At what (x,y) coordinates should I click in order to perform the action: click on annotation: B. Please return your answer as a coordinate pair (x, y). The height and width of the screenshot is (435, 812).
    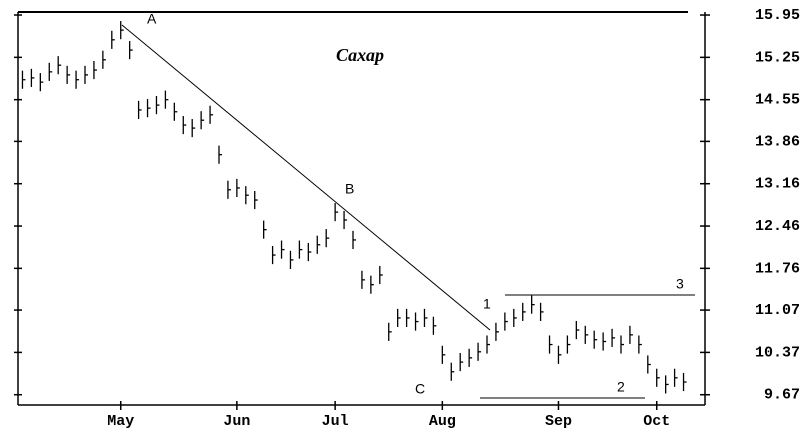
    Looking at the image, I should click on (349, 189).